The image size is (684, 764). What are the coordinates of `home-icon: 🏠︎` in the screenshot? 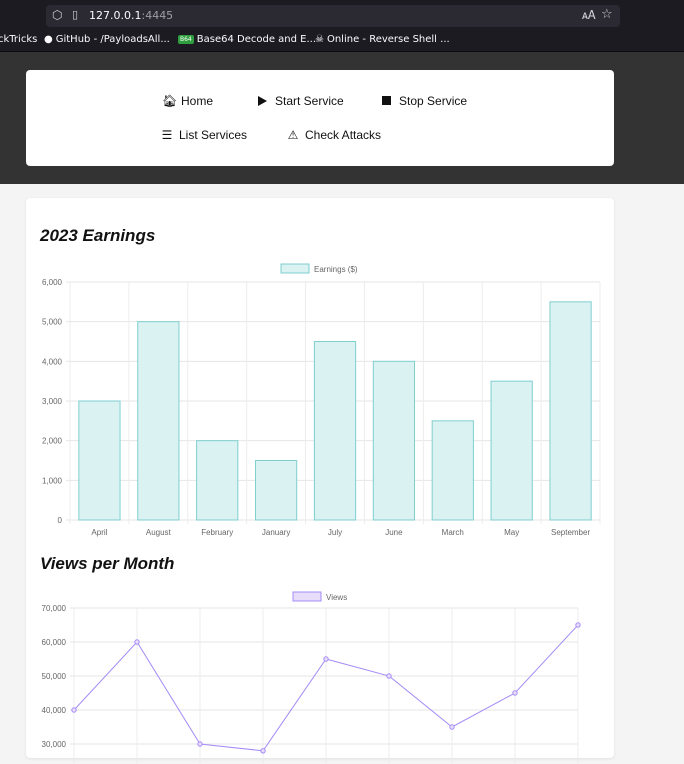 It's located at (170, 101).